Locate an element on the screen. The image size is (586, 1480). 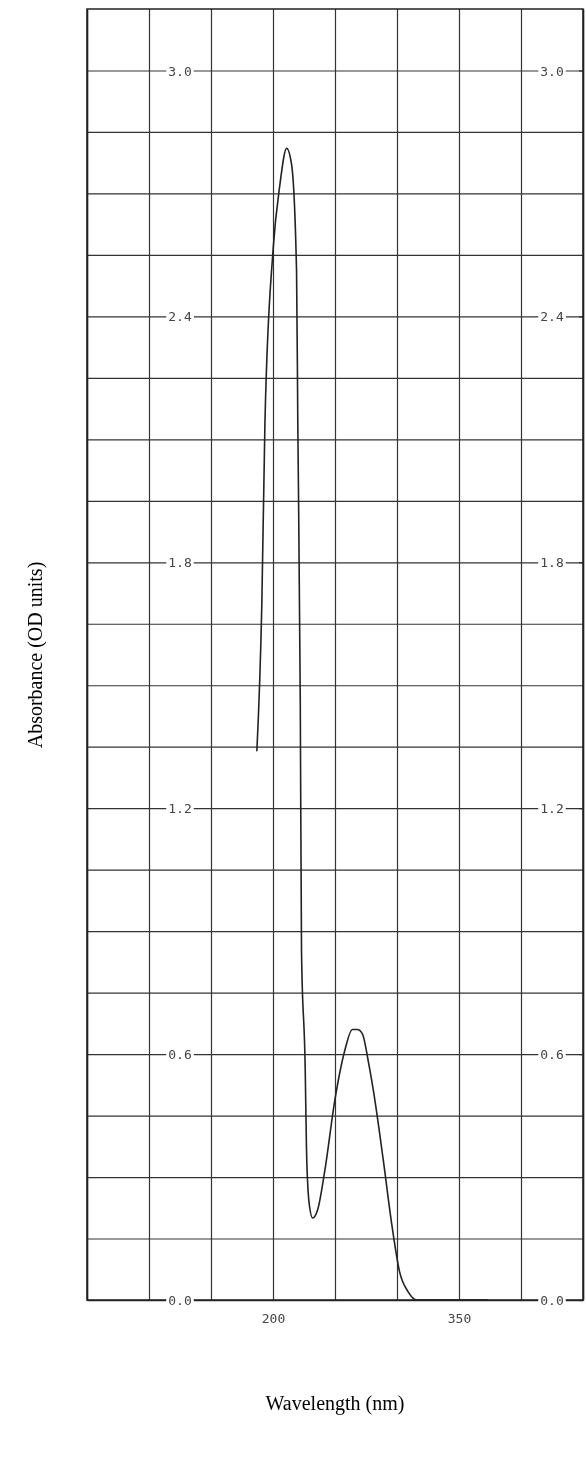
y2-tick-label: 1.2 is located at coordinates (552, 809).